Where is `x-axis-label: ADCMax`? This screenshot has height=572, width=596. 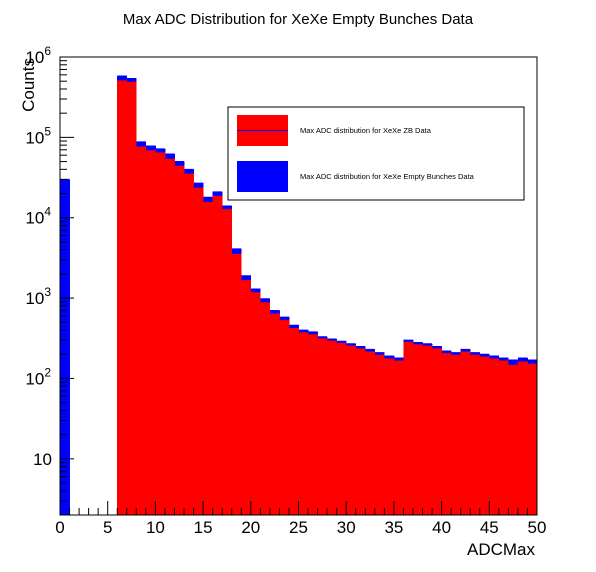
x-axis-label: ADCMax is located at coordinates (501, 549).